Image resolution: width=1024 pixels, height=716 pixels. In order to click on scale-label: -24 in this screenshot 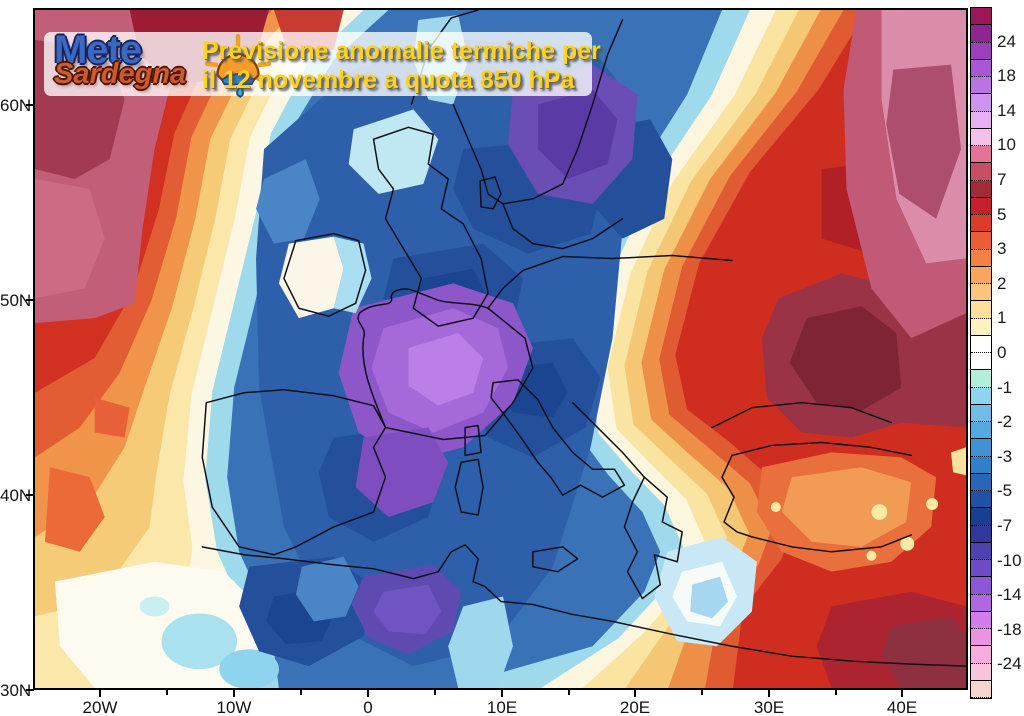, I will do `click(1009, 664)`.